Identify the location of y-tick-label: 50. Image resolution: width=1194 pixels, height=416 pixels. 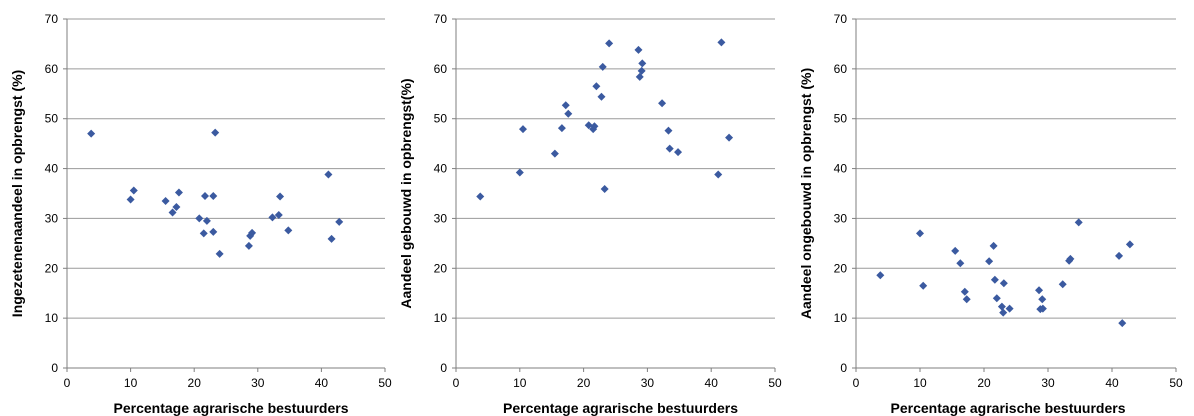
(52, 119).